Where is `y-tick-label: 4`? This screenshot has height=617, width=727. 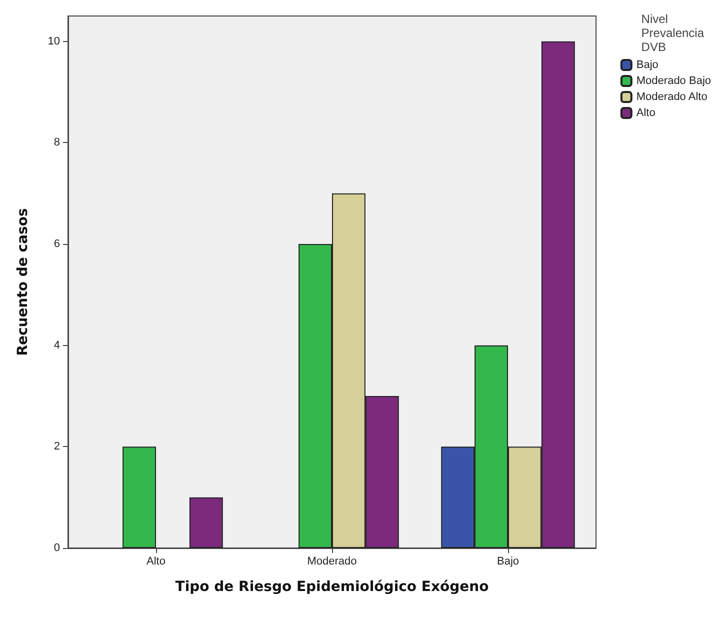
y-tick-label: 4 is located at coordinates (57, 345).